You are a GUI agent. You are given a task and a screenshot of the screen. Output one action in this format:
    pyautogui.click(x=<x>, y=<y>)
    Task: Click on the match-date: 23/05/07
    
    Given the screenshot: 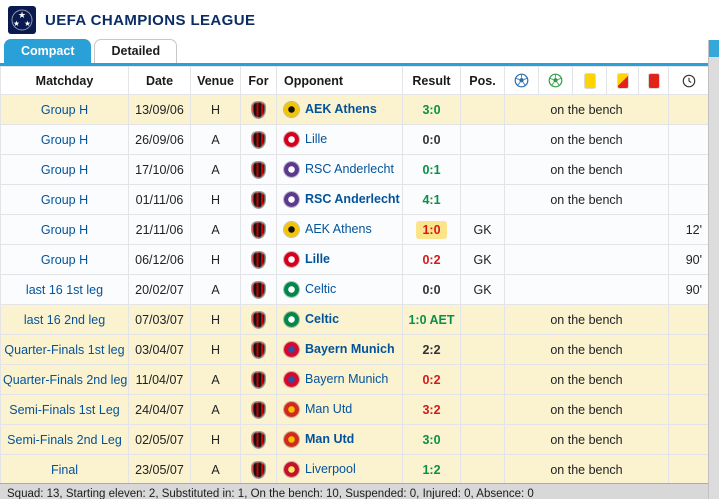 What is the action you would take?
    pyautogui.click(x=159, y=469)
    